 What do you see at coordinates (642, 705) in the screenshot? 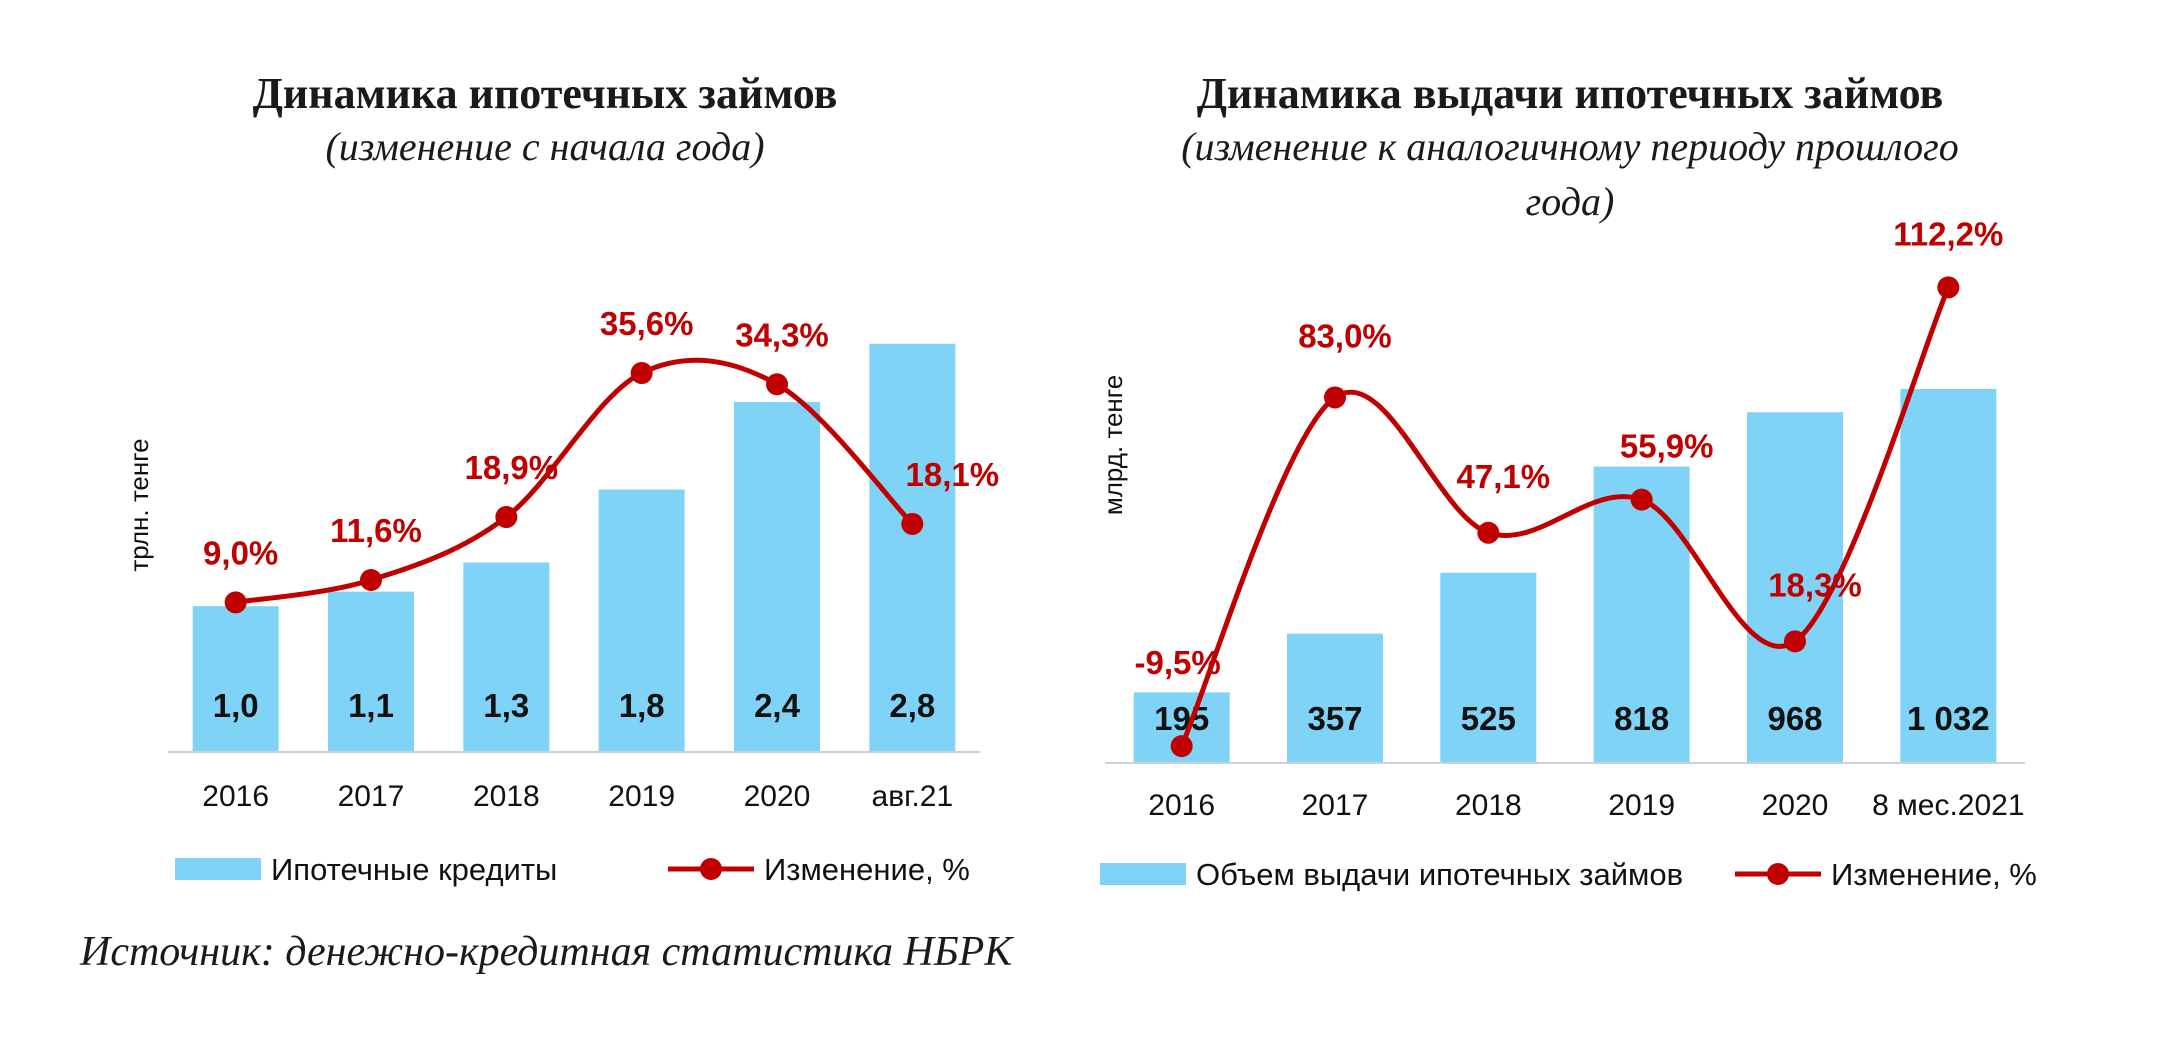
I see `bar-value-label: 1,8` at bounding box center [642, 705].